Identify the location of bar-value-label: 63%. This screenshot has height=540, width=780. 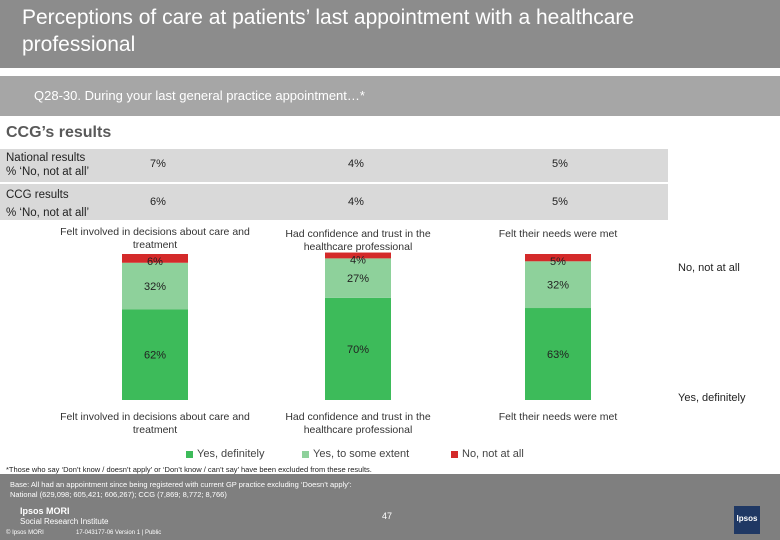
(558, 355).